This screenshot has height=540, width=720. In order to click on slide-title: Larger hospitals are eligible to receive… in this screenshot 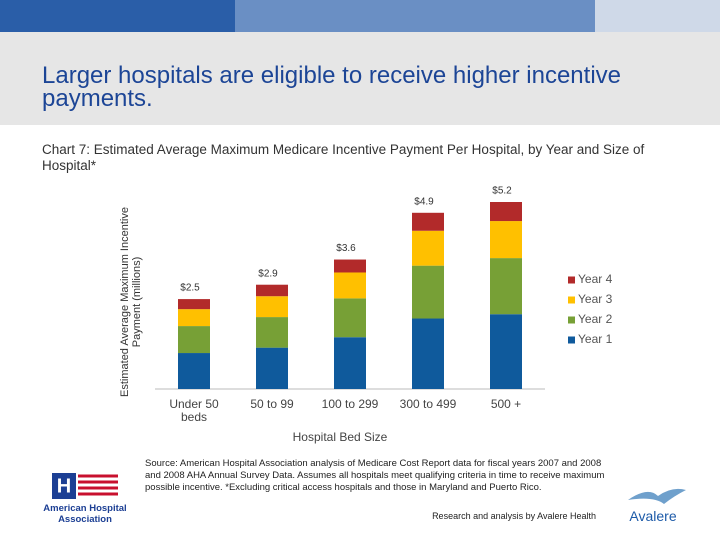, I will do `click(331, 87)`.